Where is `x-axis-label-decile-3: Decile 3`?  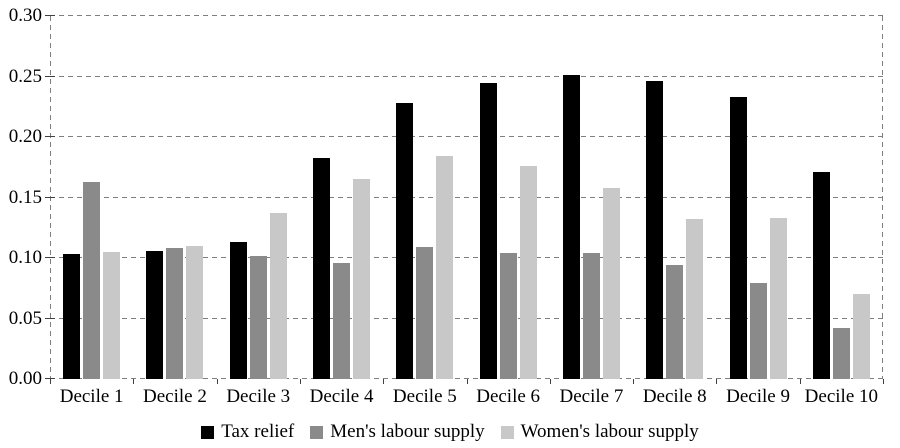
x-axis-label-decile-3: Decile 3 is located at coordinates (258, 396).